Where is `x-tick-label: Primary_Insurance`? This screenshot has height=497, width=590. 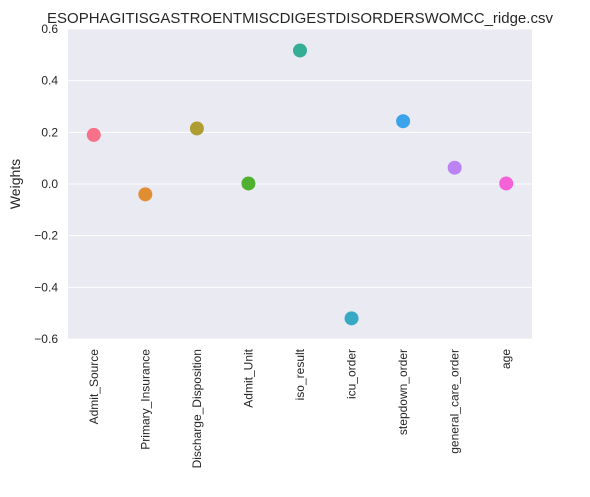
x-tick-label: Primary_Insurance is located at coordinates (145, 399).